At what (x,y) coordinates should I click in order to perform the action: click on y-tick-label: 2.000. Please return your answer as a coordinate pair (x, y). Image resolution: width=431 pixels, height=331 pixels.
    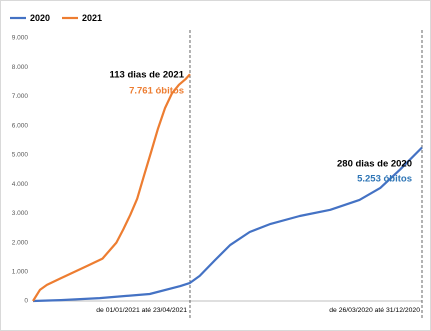
    Looking at the image, I should click on (20, 242).